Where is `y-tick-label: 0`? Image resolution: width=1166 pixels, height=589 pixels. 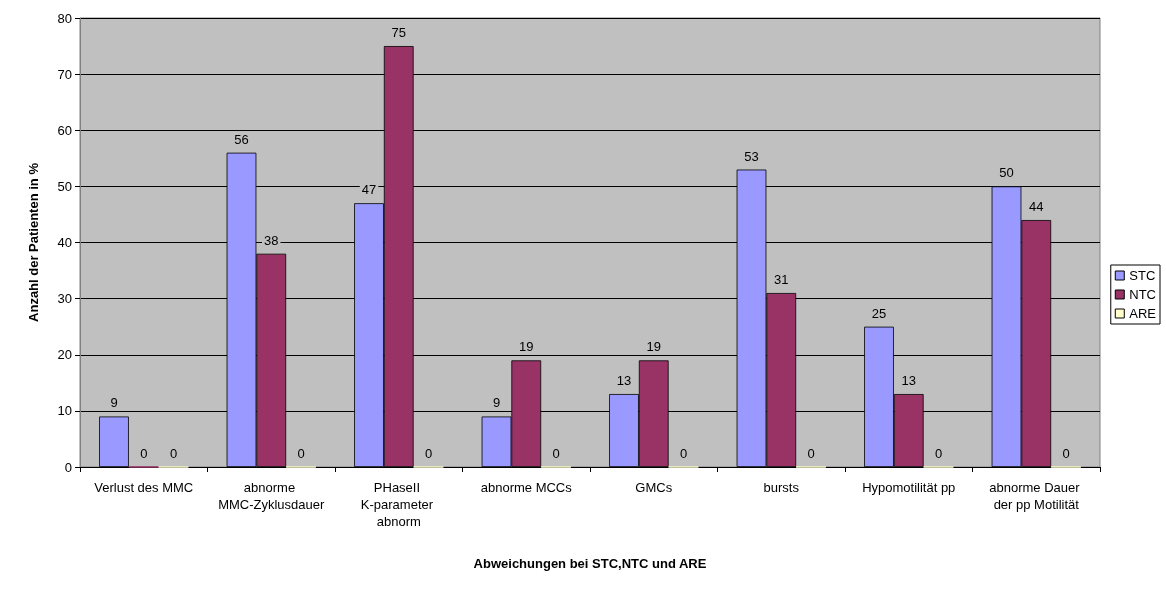 y-tick-label: 0 is located at coordinates (68, 467).